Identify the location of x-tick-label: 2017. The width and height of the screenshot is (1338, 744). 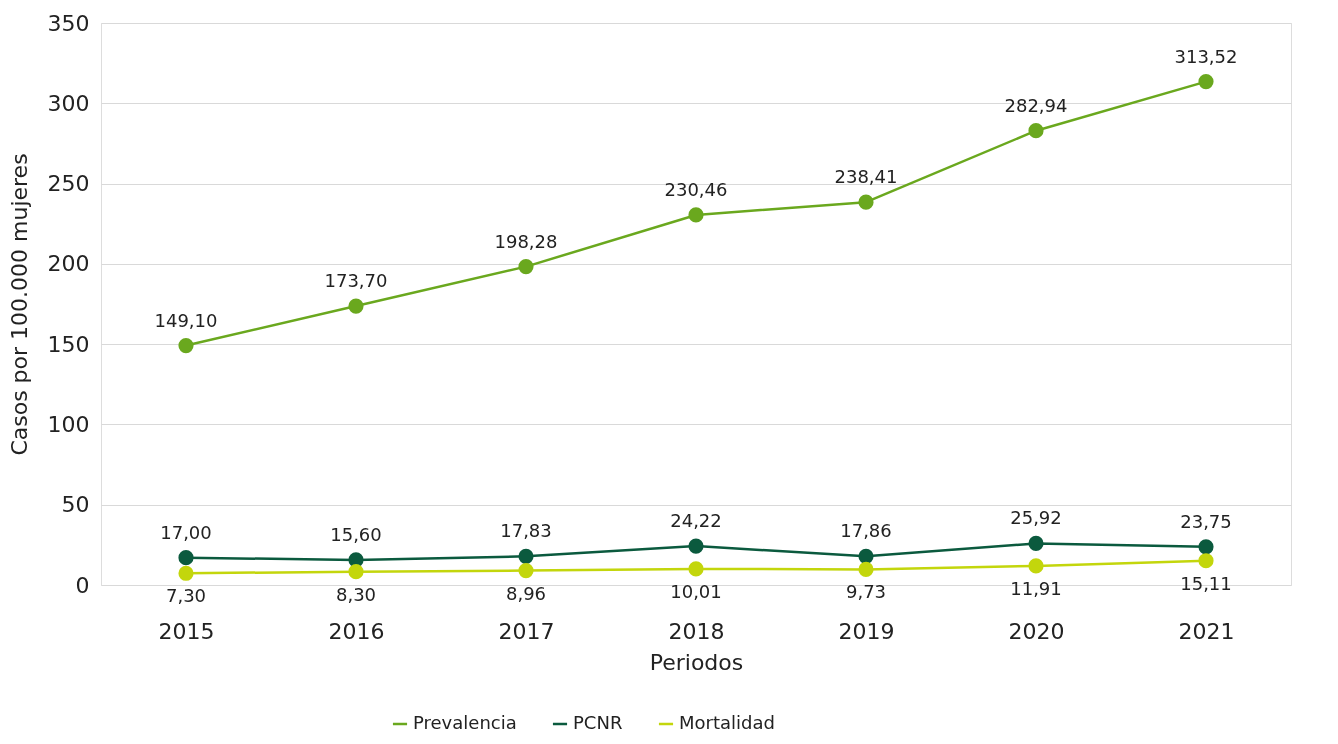
(526, 631).